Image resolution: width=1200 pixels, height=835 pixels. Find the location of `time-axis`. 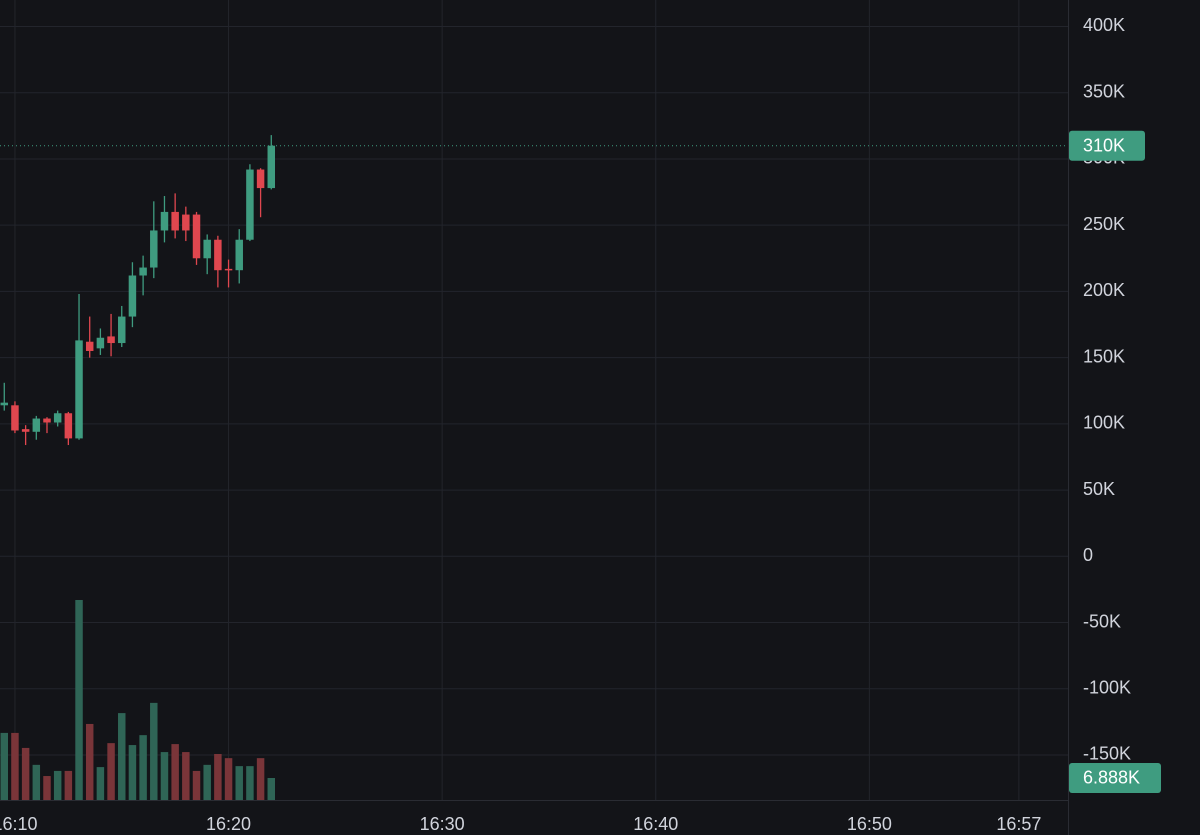

time-axis is located at coordinates (600, 818).